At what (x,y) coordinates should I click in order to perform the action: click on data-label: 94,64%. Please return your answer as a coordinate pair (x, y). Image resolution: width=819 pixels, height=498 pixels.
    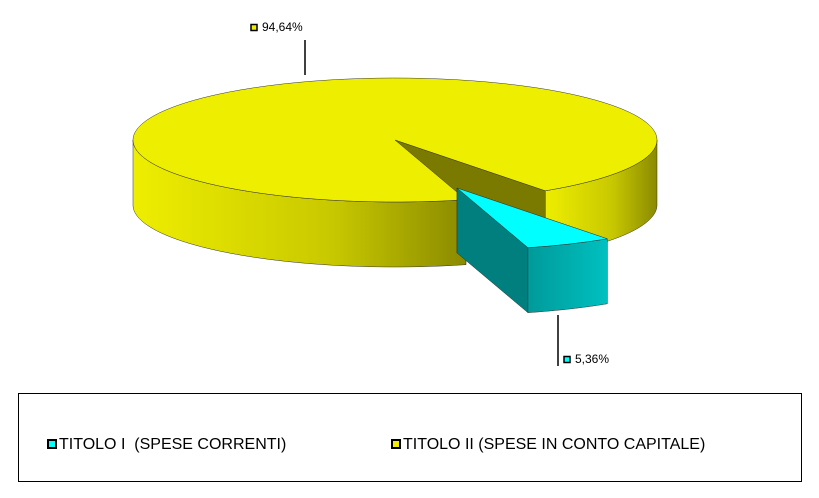
    Looking at the image, I should click on (282, 27).